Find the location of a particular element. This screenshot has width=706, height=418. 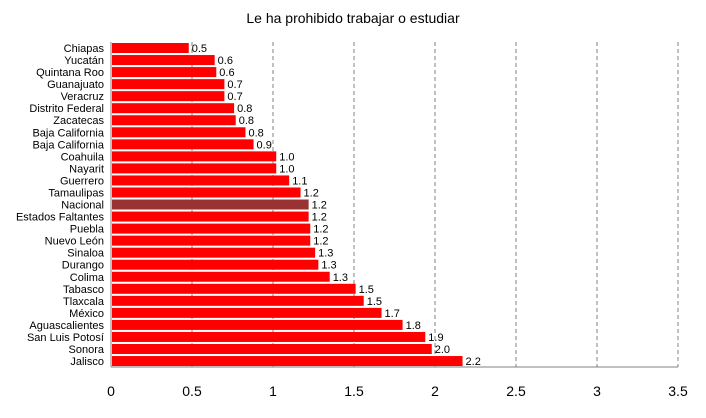

category-label: Guerrero is located at coordinates (82, 181).